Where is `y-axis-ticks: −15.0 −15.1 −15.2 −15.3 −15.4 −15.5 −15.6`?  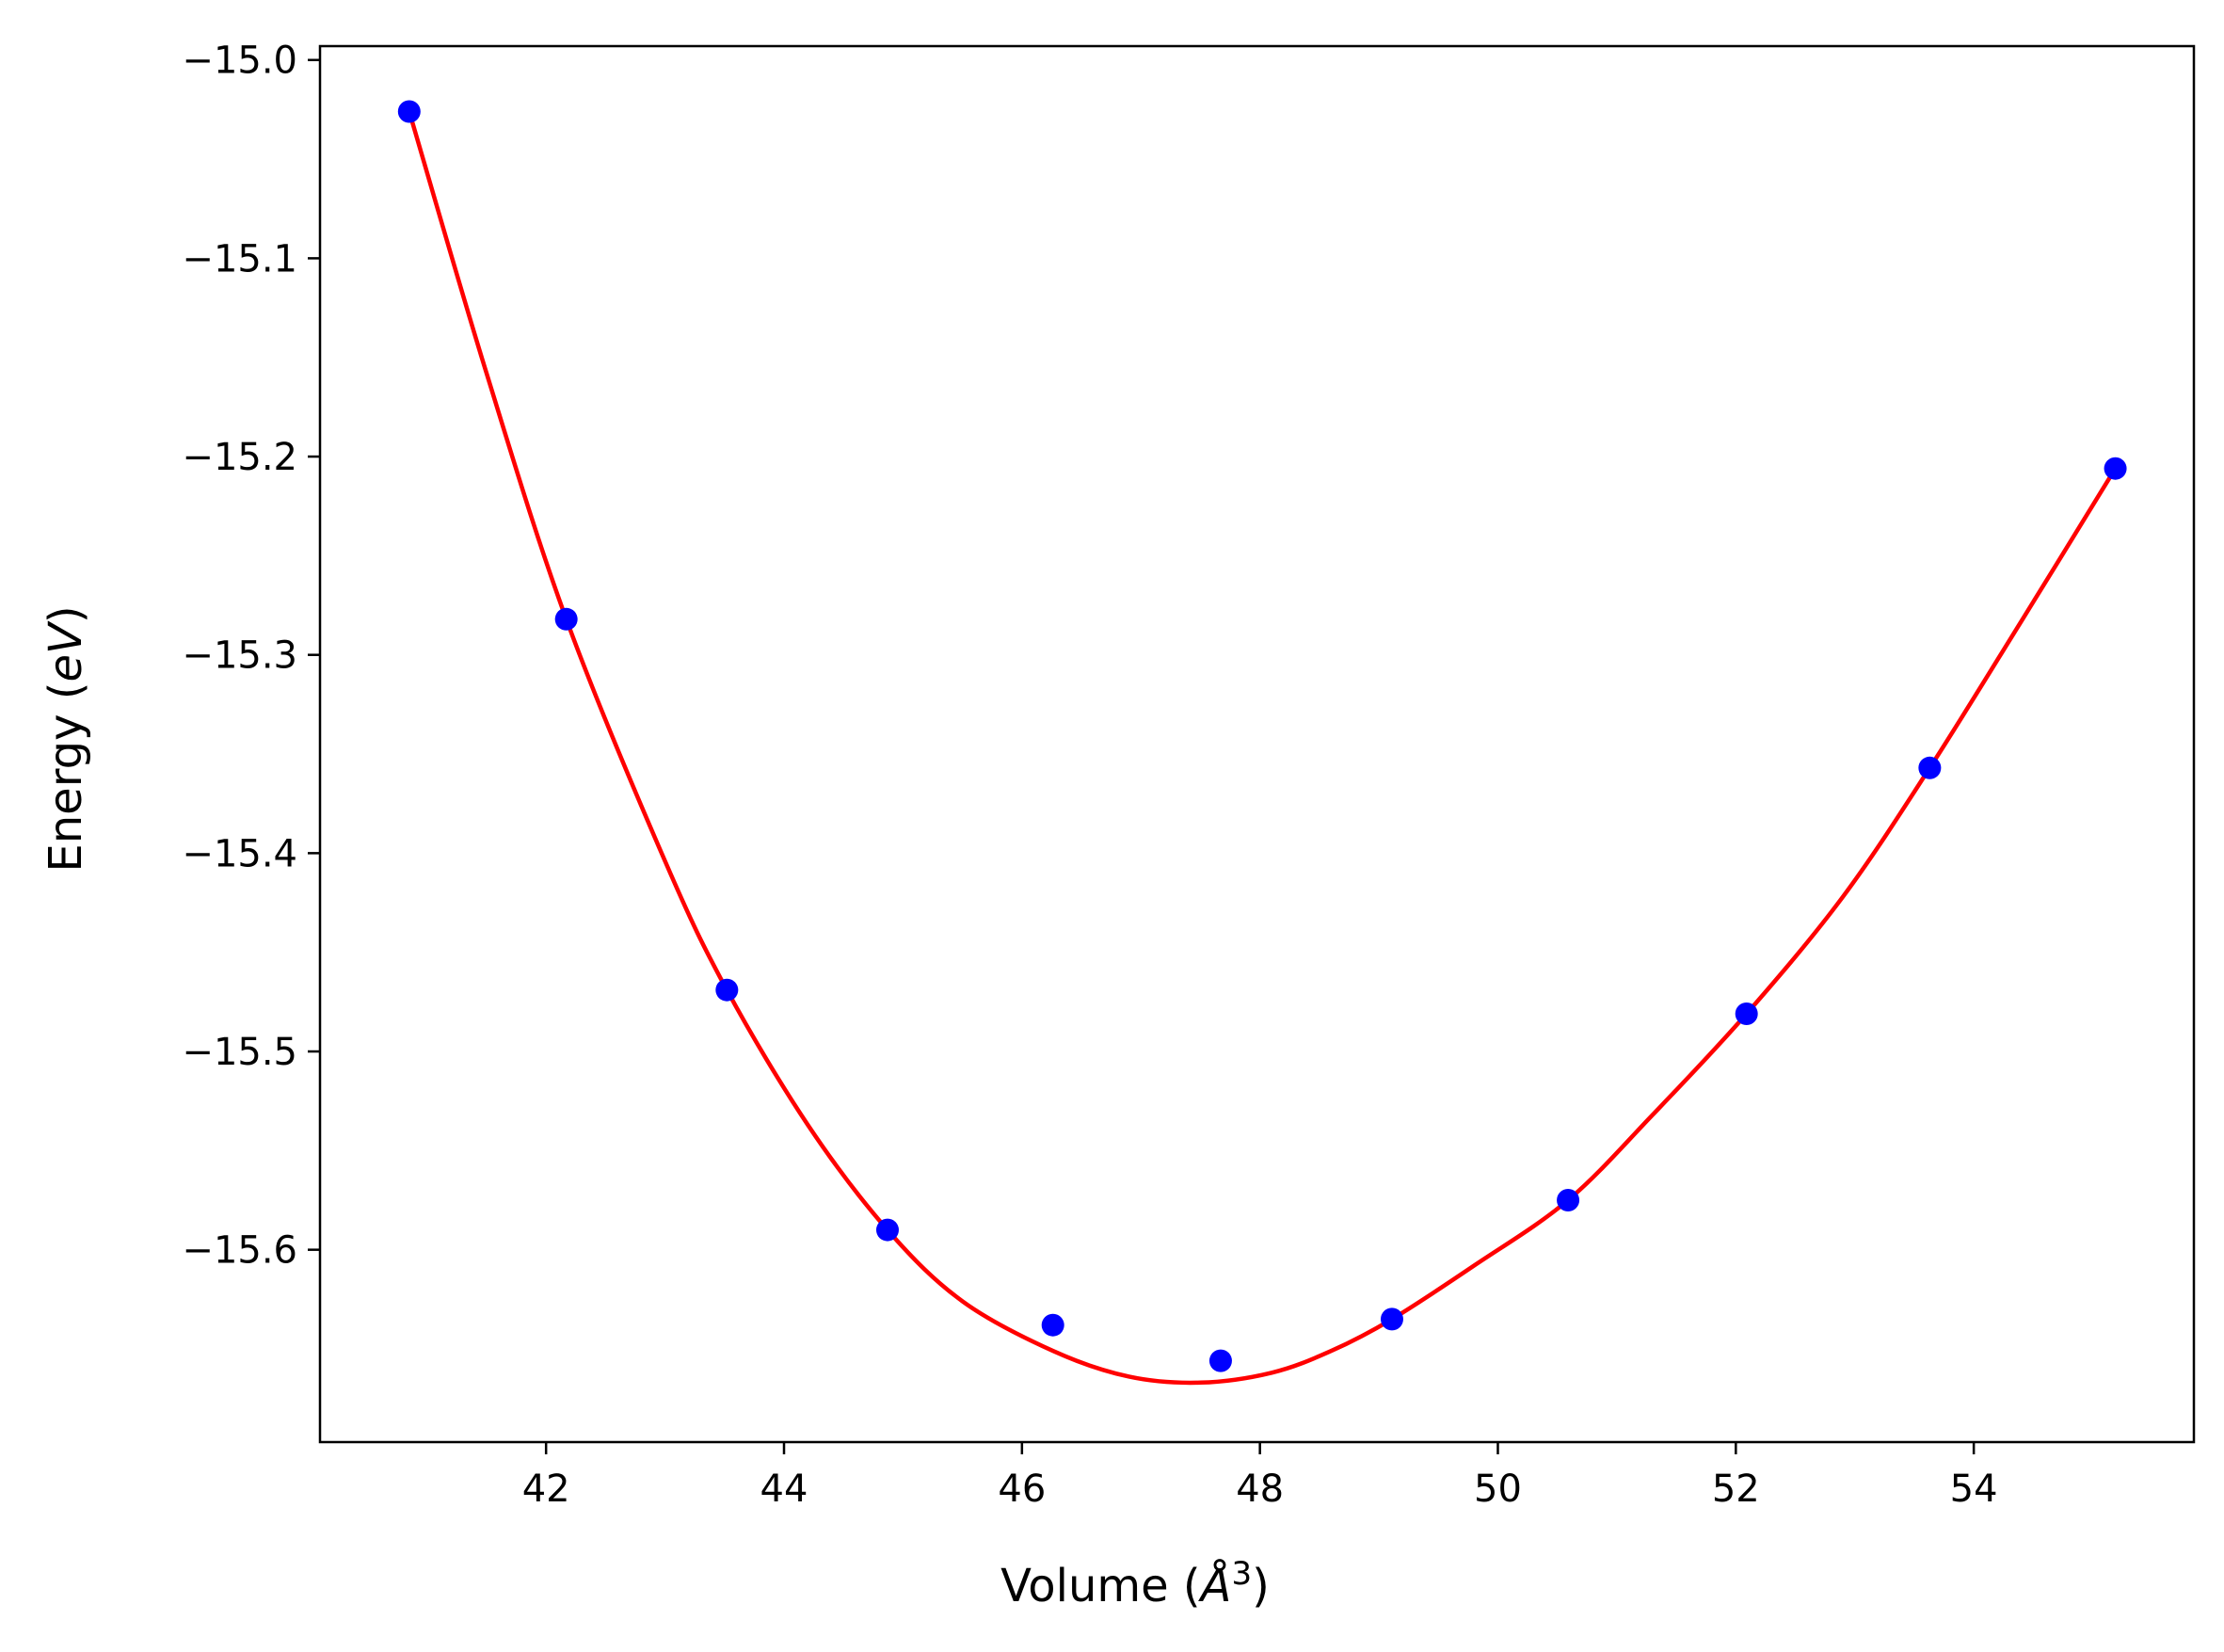 y-axis-ticks: −15.0 −15.1 −15.2 −15.3 −15.4 −15.5 −15.6 is located at coordinates (251, 656).